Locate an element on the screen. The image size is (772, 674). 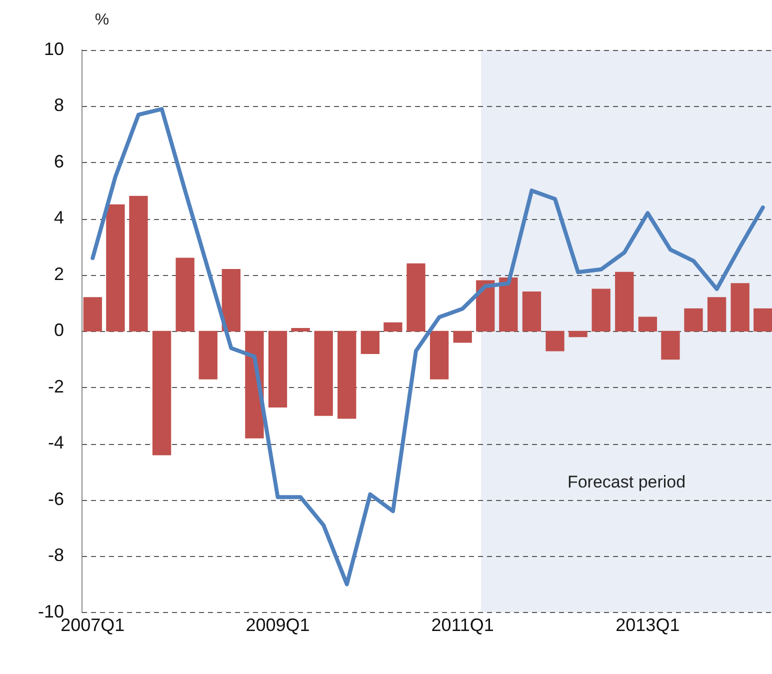
y-tick-label: 0 is located at coordinates (59, 330).